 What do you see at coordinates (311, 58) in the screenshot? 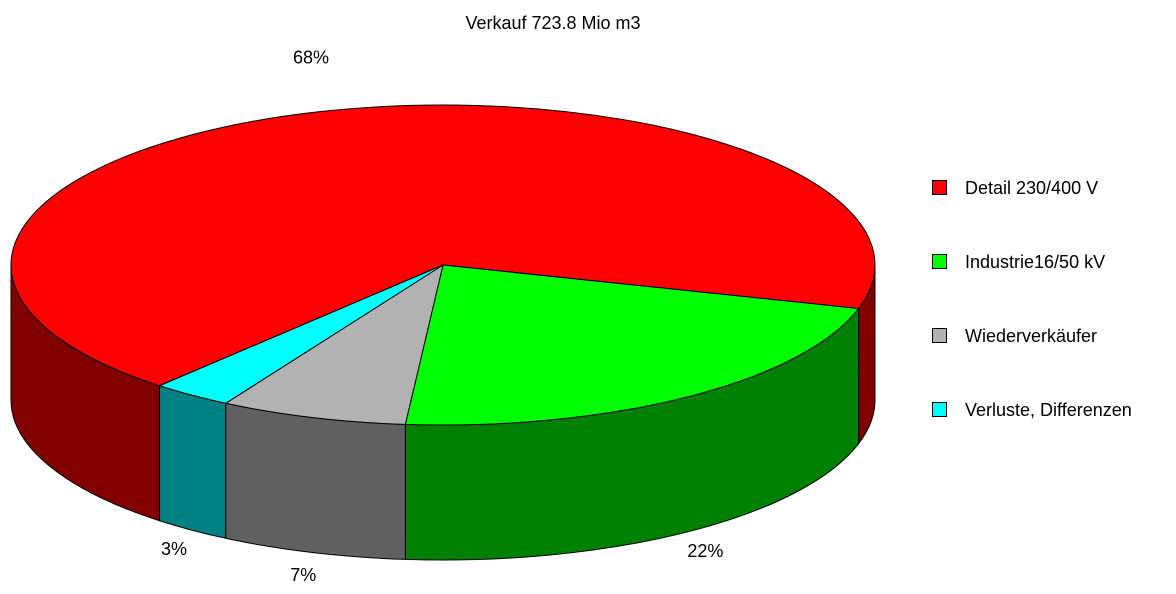
I see `data-label: 68%` at bounding box center [311, 58].